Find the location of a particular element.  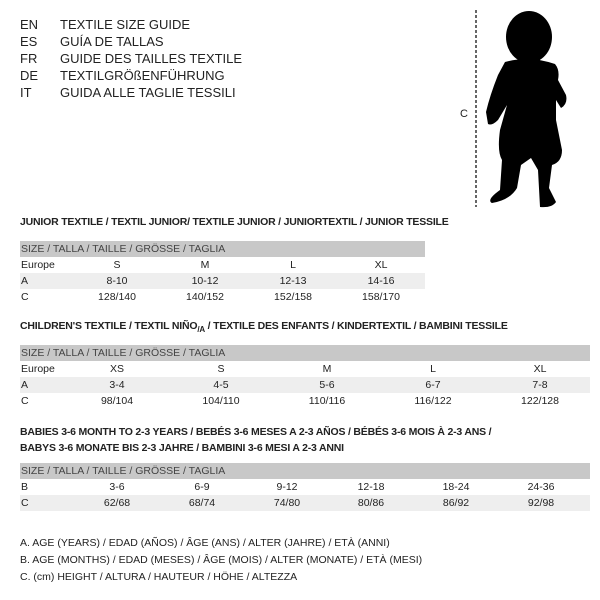

table-cell: 128/140 is located at coordinates (117, 297).